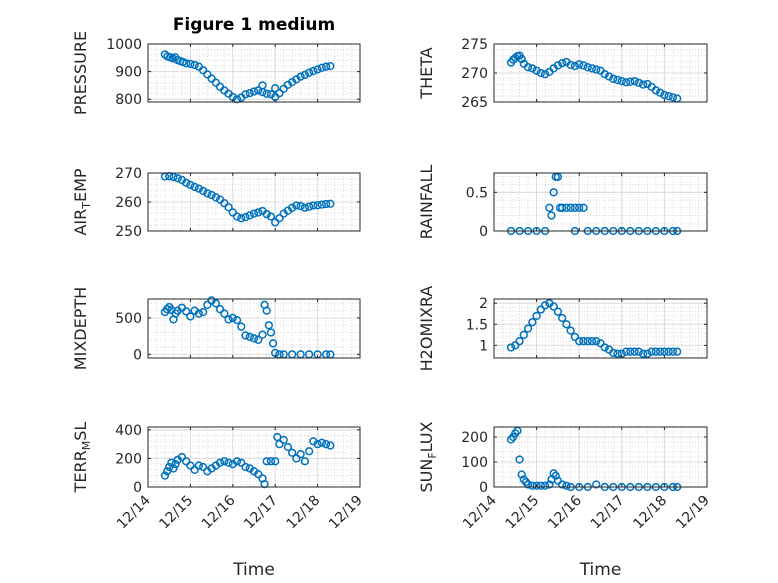 The height and width of the screenshot is (583, 778). Describe the element at coordinates (128, 100) in the screenshot. I see `y-tick-label: 800` at that location.